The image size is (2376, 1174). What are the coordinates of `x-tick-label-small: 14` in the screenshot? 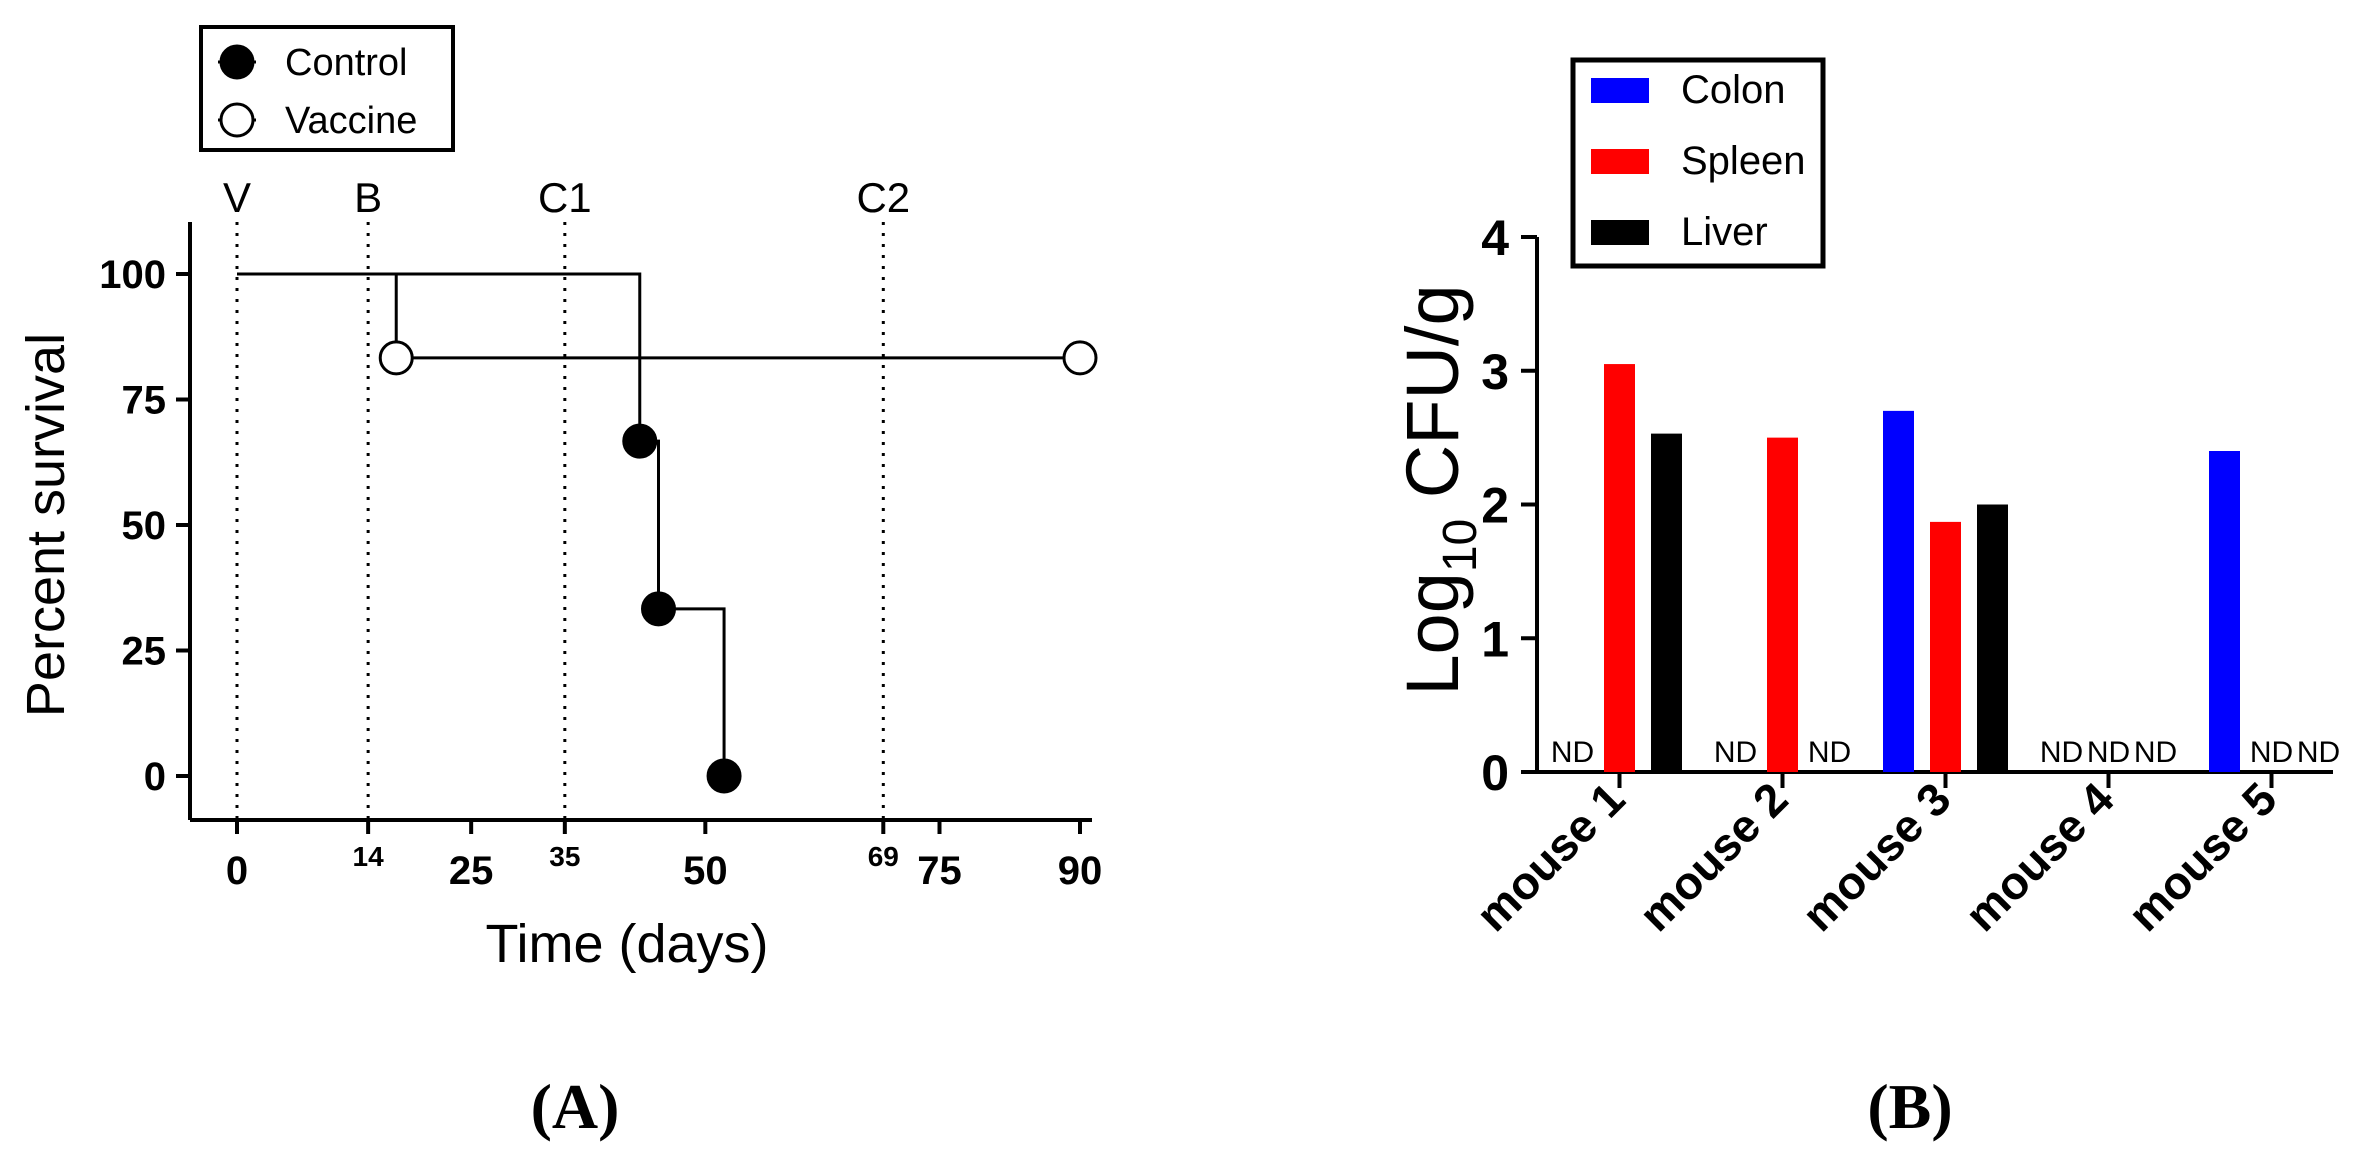 It's located at (369, 856).